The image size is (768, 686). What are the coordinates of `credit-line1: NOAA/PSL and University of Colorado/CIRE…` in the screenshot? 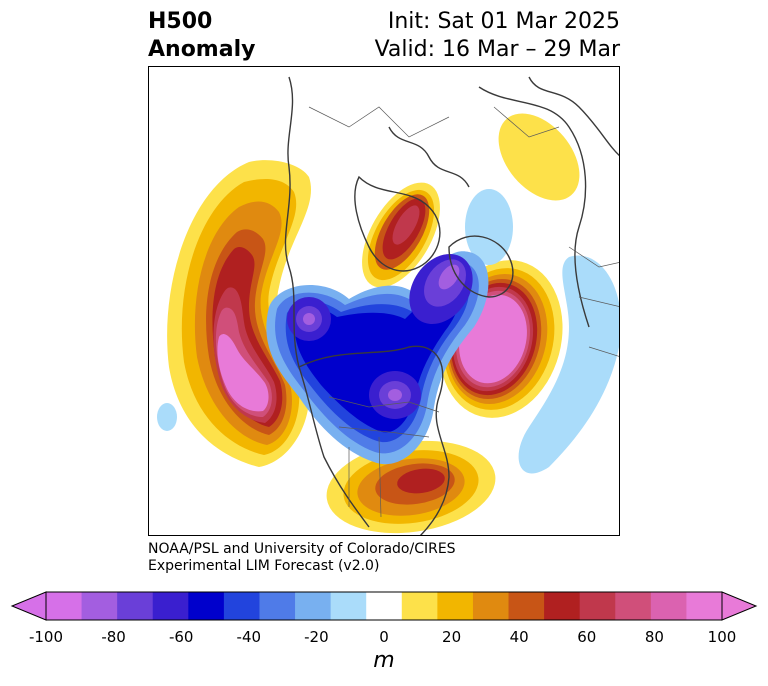 It's located at (302, 549).